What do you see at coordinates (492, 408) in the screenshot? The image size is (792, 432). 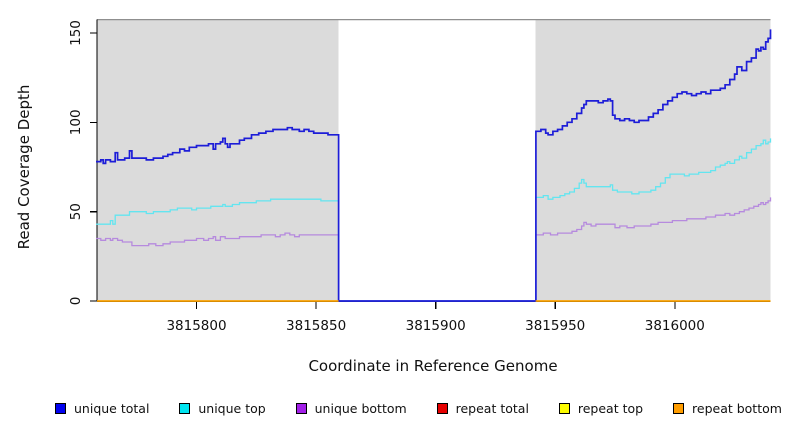 I see `legend-label: repeat total` at bounding box center [492, 408].